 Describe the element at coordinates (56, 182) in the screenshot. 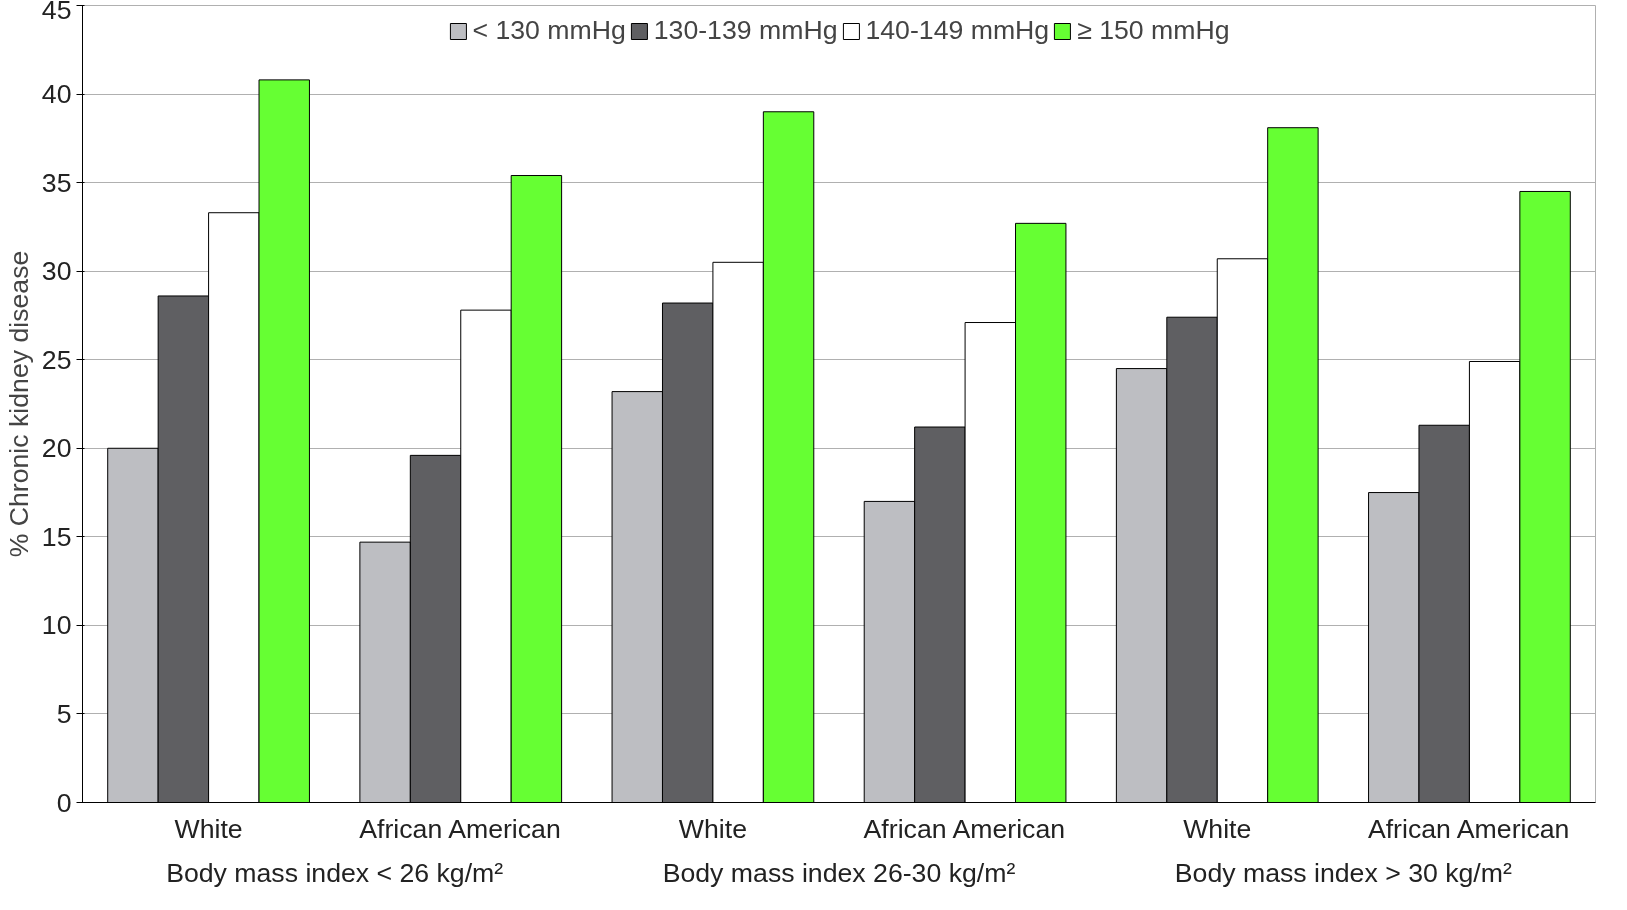

I see `y-tick-label: 35` at that location.